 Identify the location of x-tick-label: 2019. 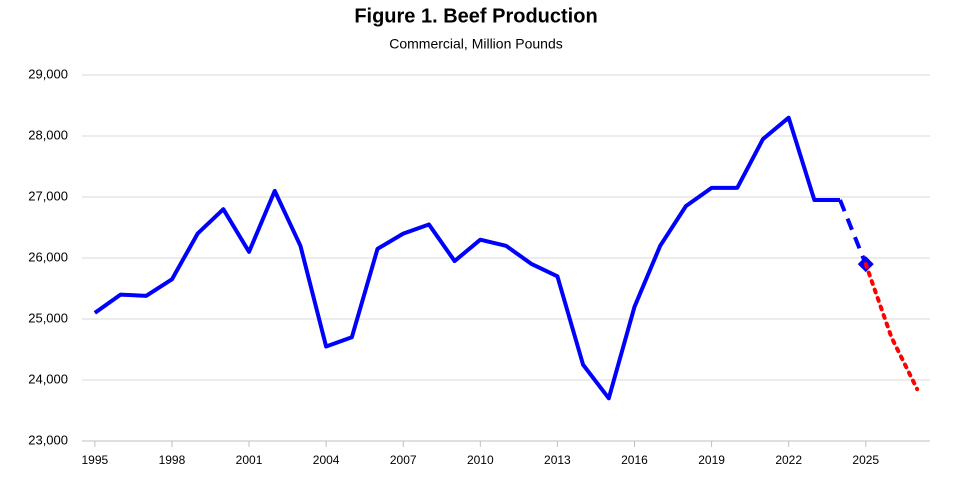
(711, 460).